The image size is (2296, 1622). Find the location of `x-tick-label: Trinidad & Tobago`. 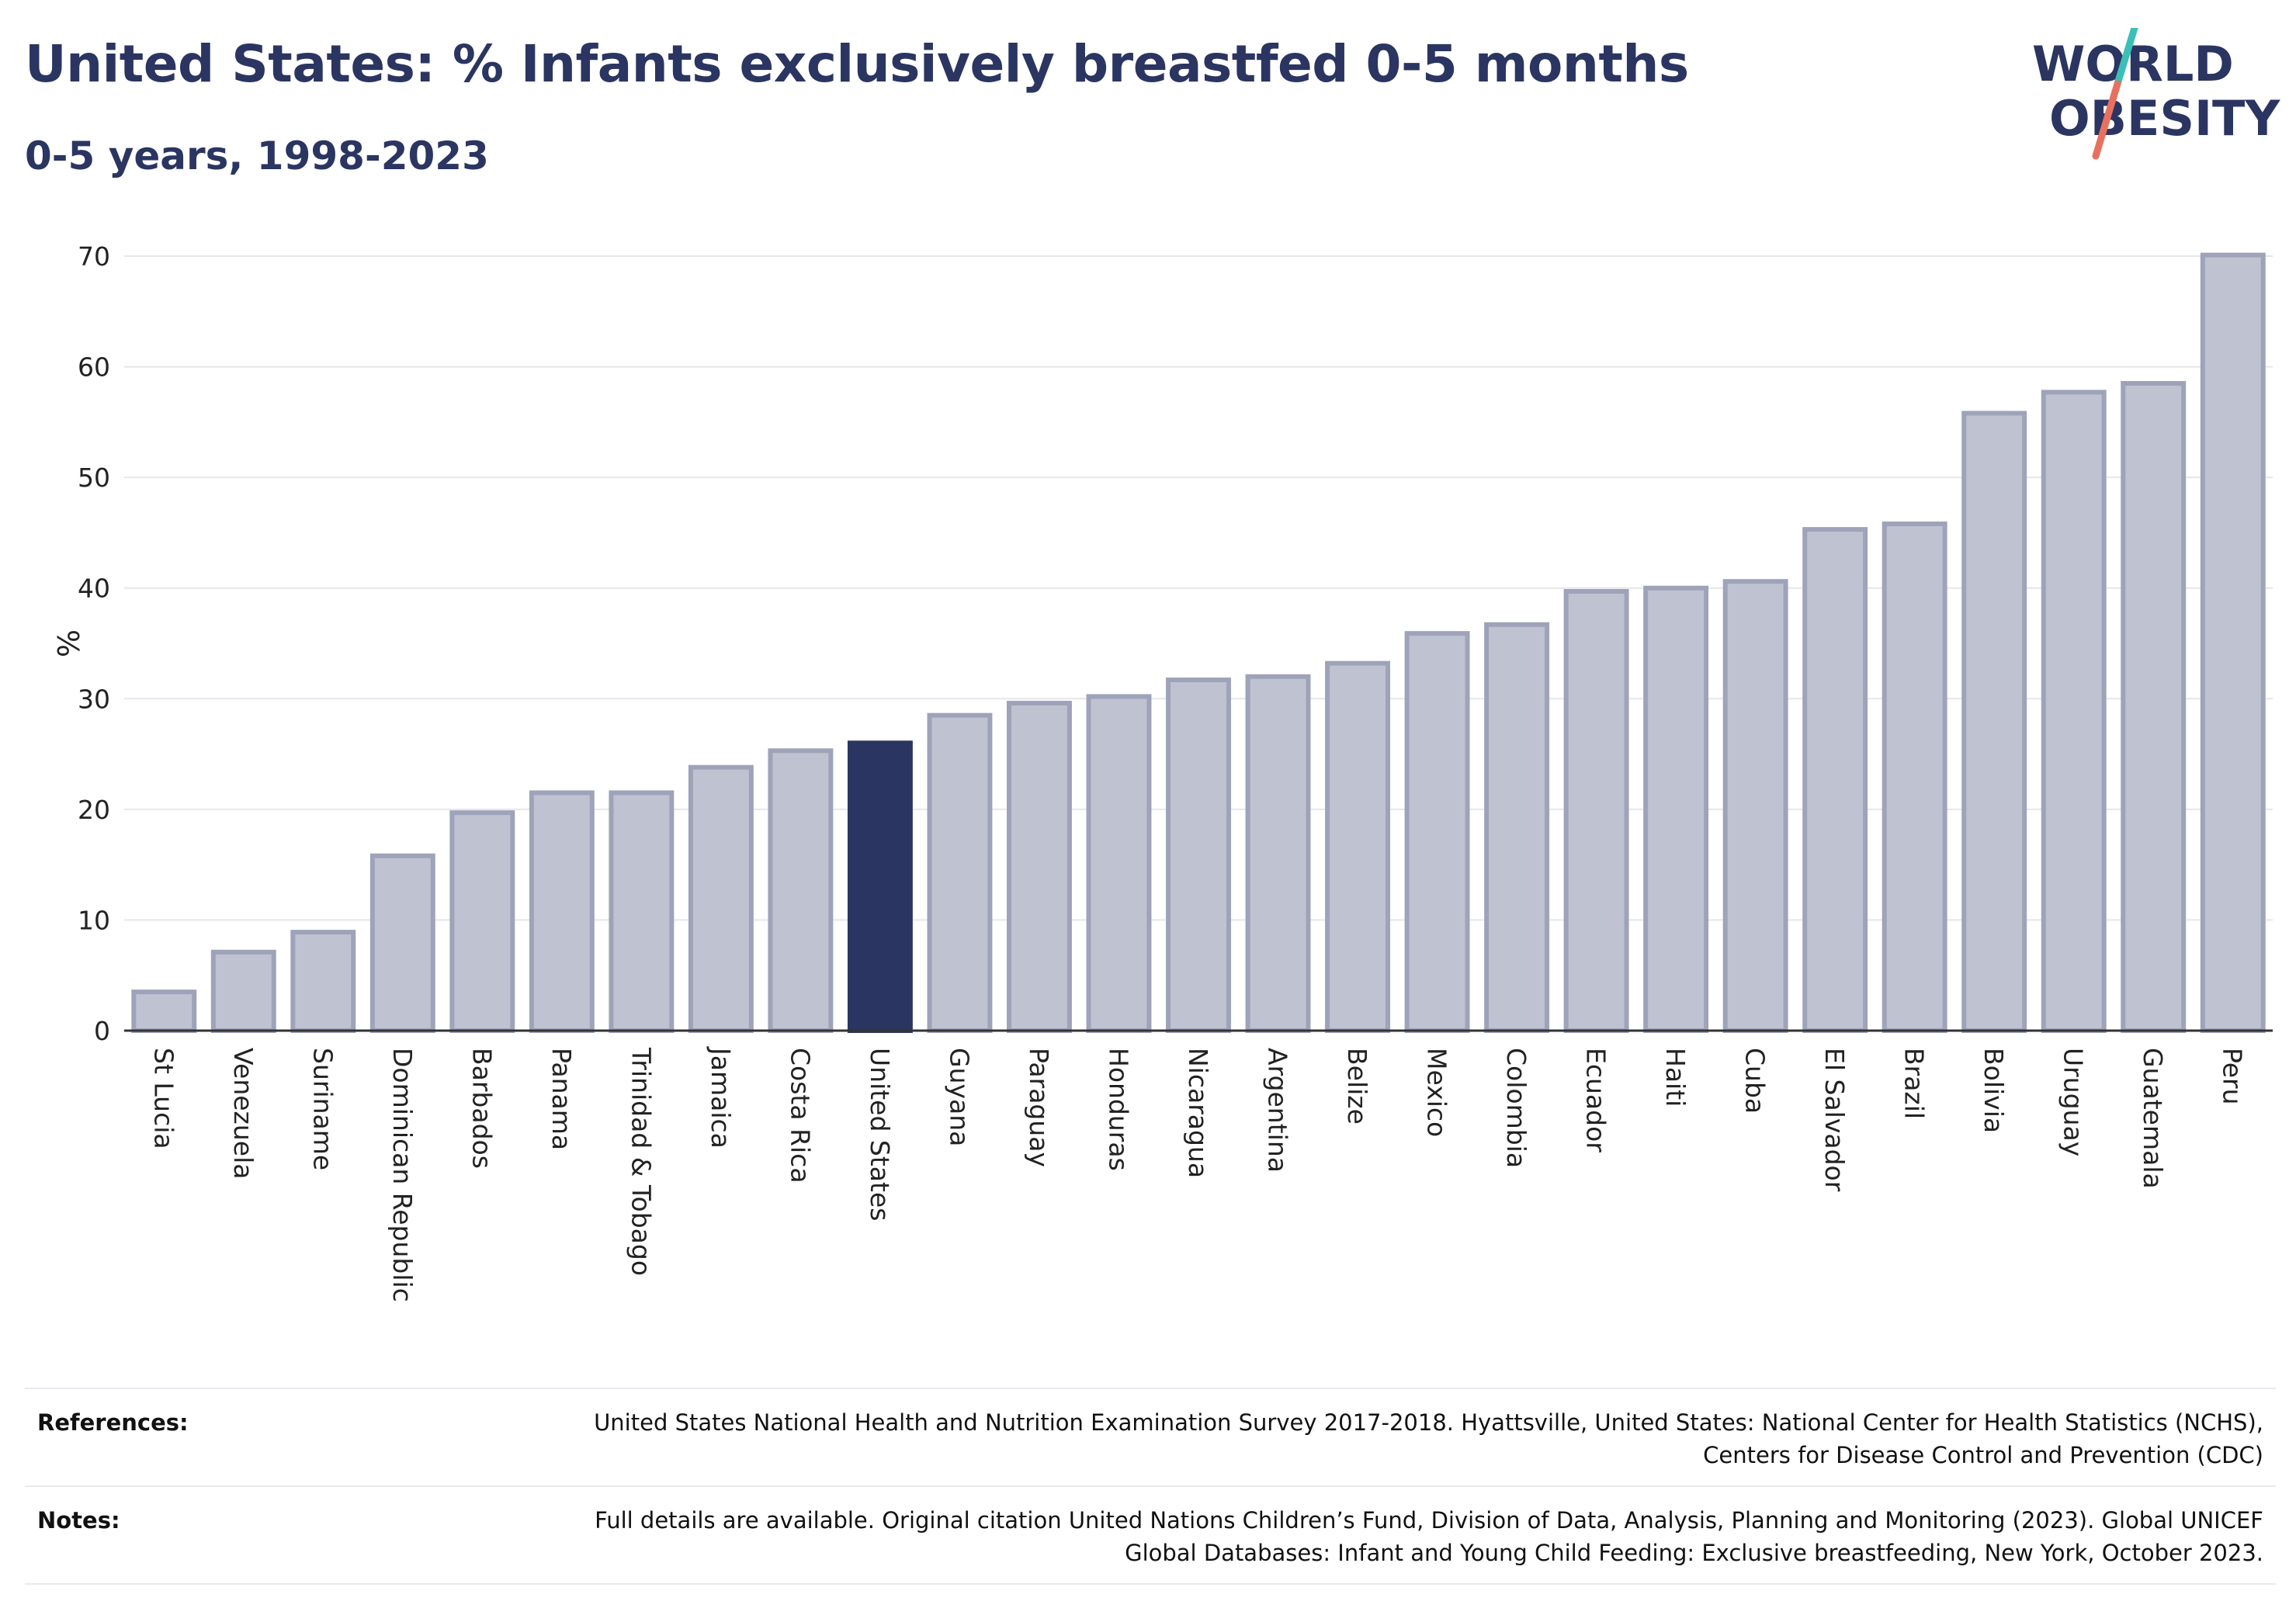

x-tick-label: Trinidad & Tobago is located at coordinates (641, 1161).